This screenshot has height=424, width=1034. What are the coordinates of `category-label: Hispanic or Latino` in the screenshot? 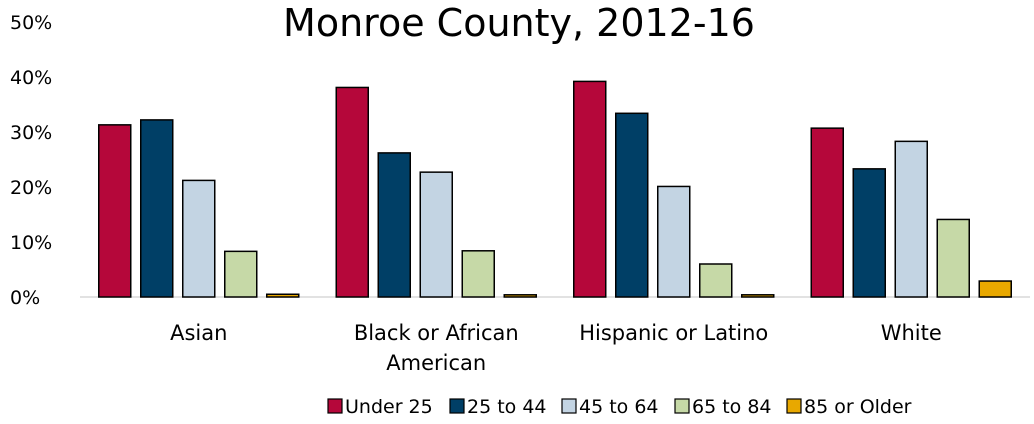 It's located at (673, 333).